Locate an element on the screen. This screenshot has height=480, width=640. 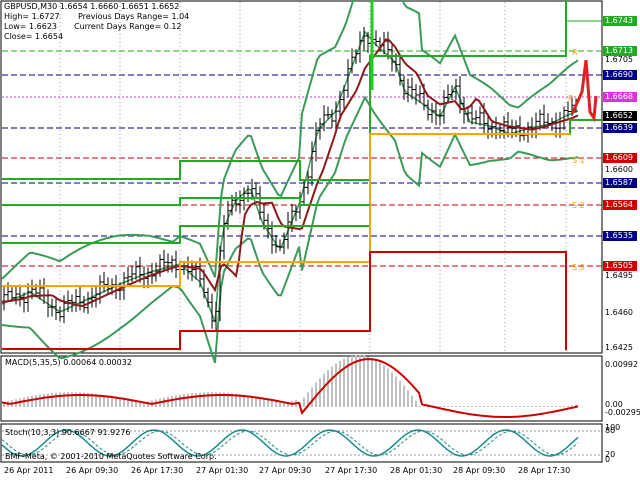
high-info: High= 1.6727 is located at coordinates (32, 16).